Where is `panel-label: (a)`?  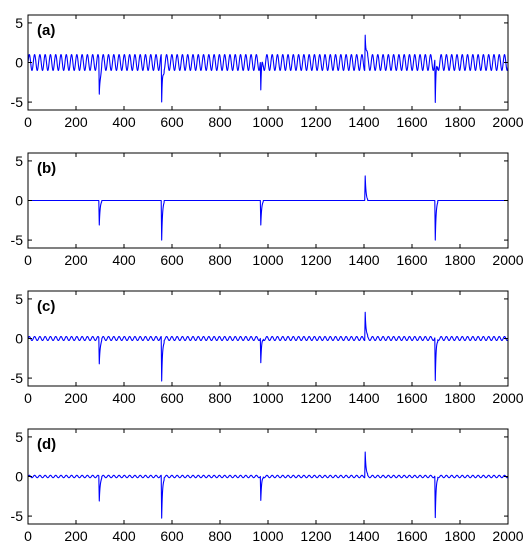 panel-label: (a) is located at coordinates (46, 30).